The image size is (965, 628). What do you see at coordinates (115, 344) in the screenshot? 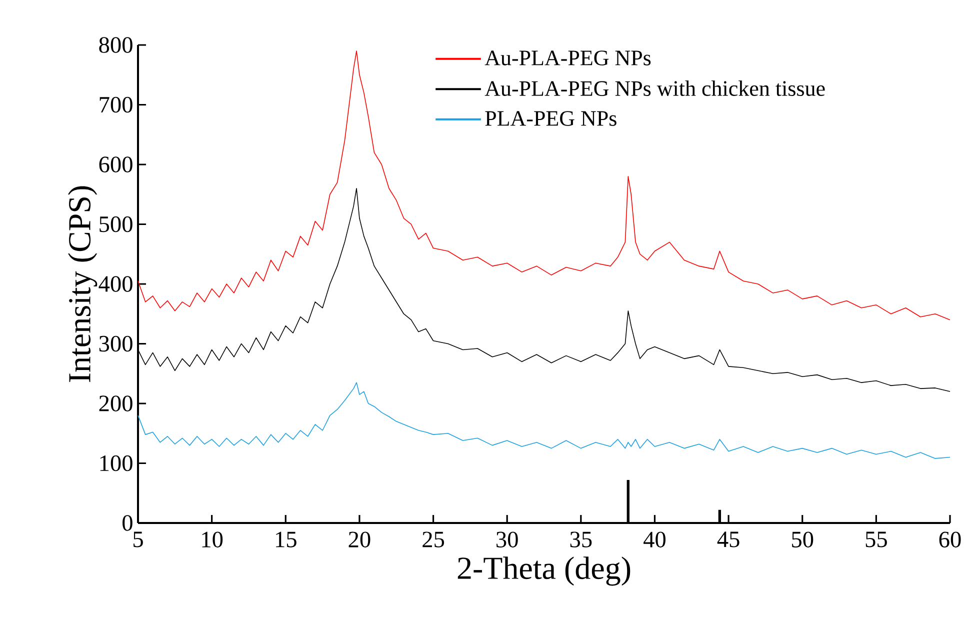
I see `y-tick-label: 300` at bounding box center [115, 344].